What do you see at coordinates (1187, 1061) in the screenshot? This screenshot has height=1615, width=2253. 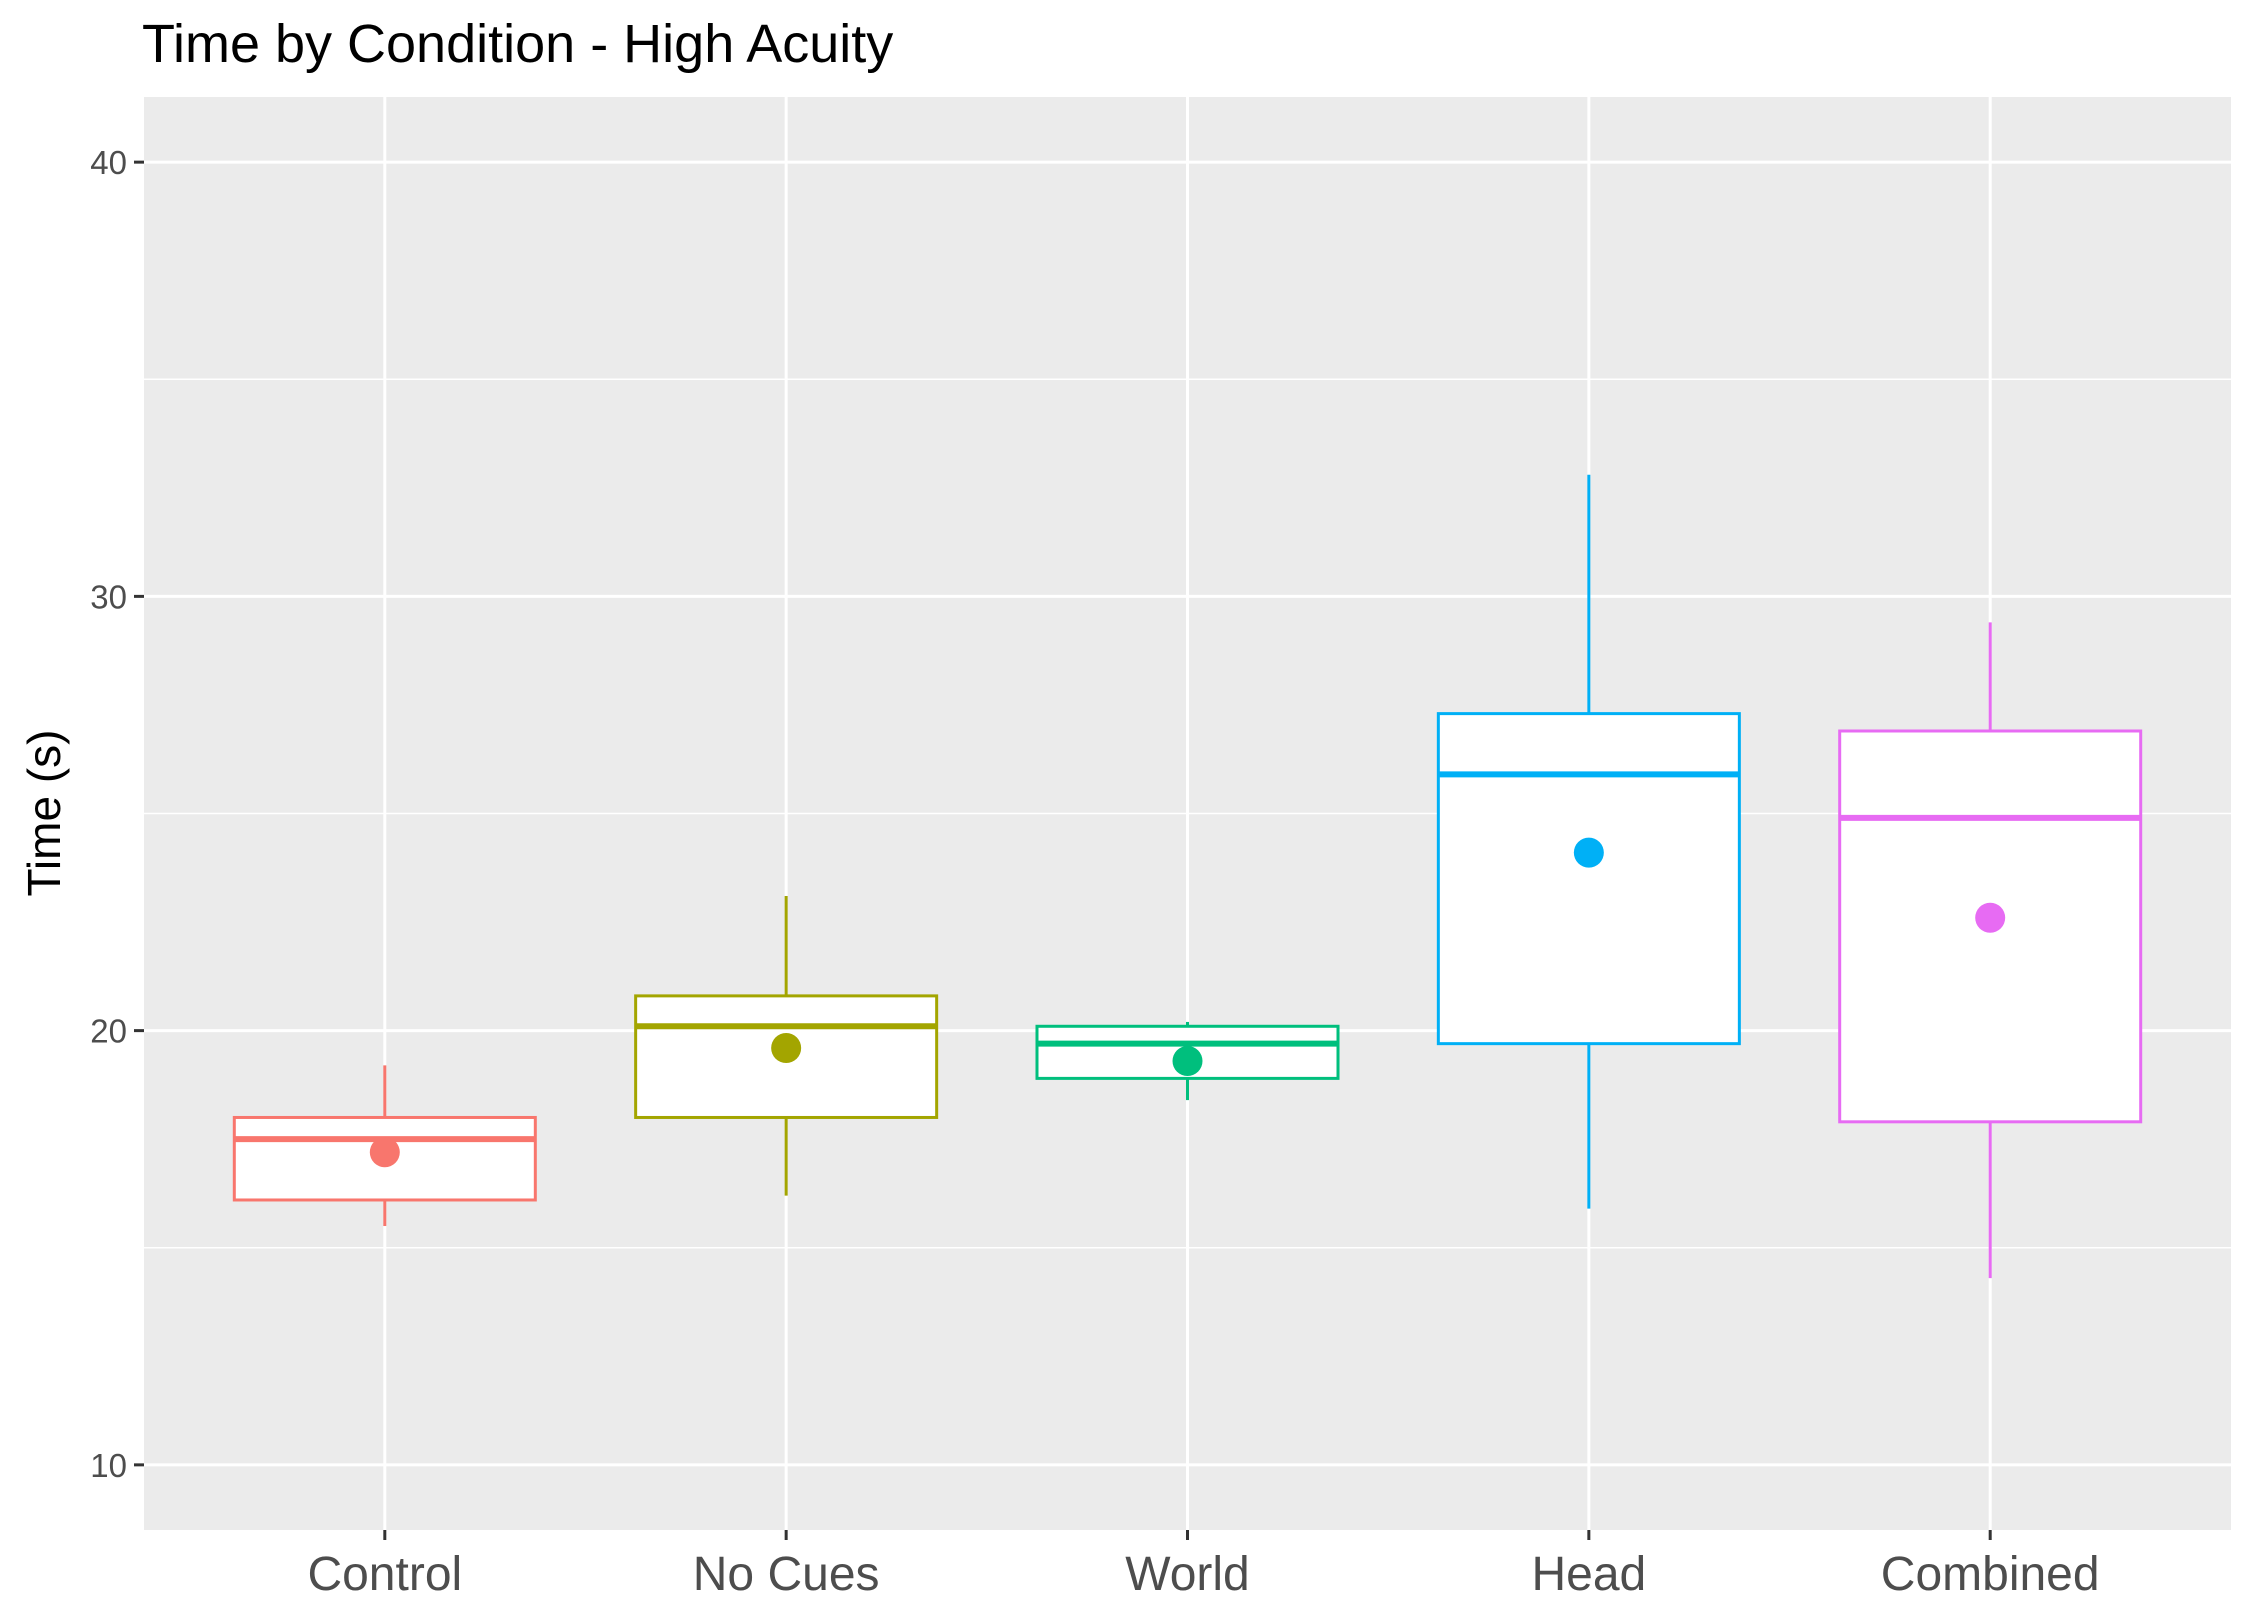 I see `mean-point-world` at bounding box center [1187, 1061].